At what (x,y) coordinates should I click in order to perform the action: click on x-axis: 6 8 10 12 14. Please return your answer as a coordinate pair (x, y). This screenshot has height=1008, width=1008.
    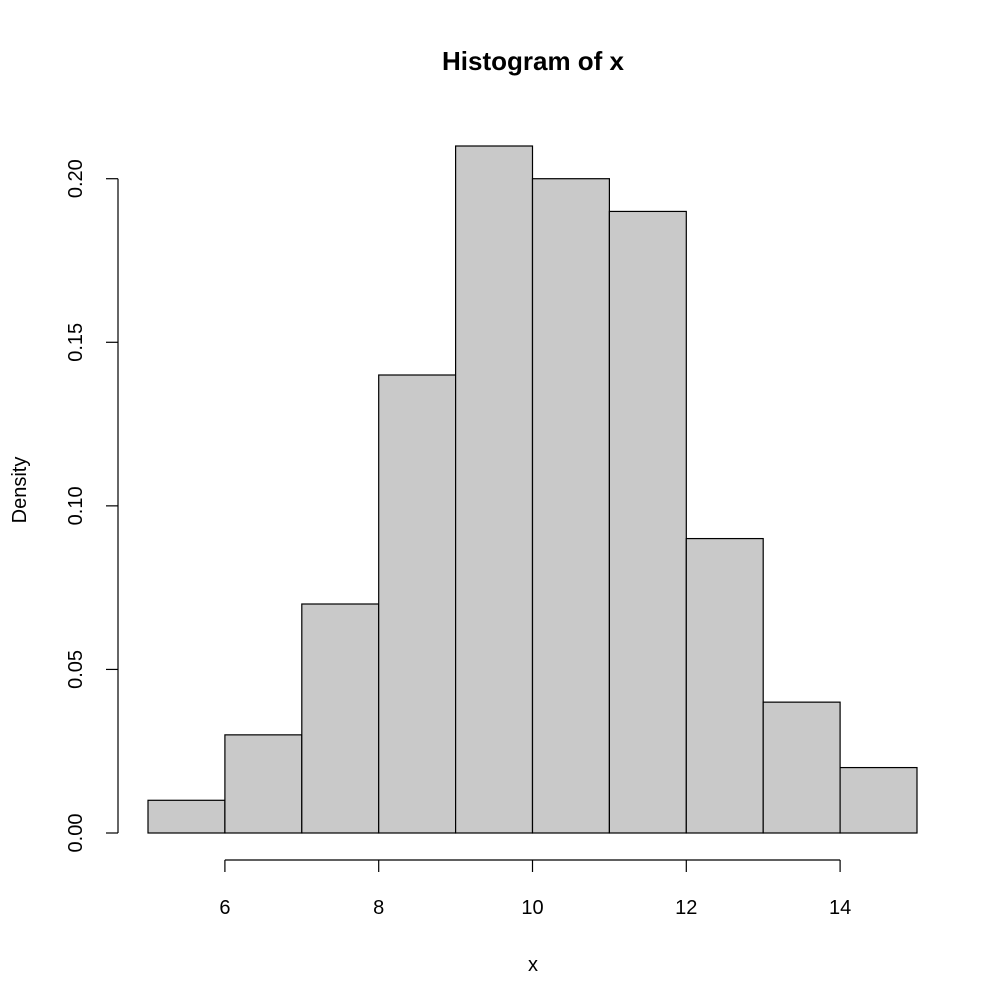
    Looking at the image, I should click on (535, 889).